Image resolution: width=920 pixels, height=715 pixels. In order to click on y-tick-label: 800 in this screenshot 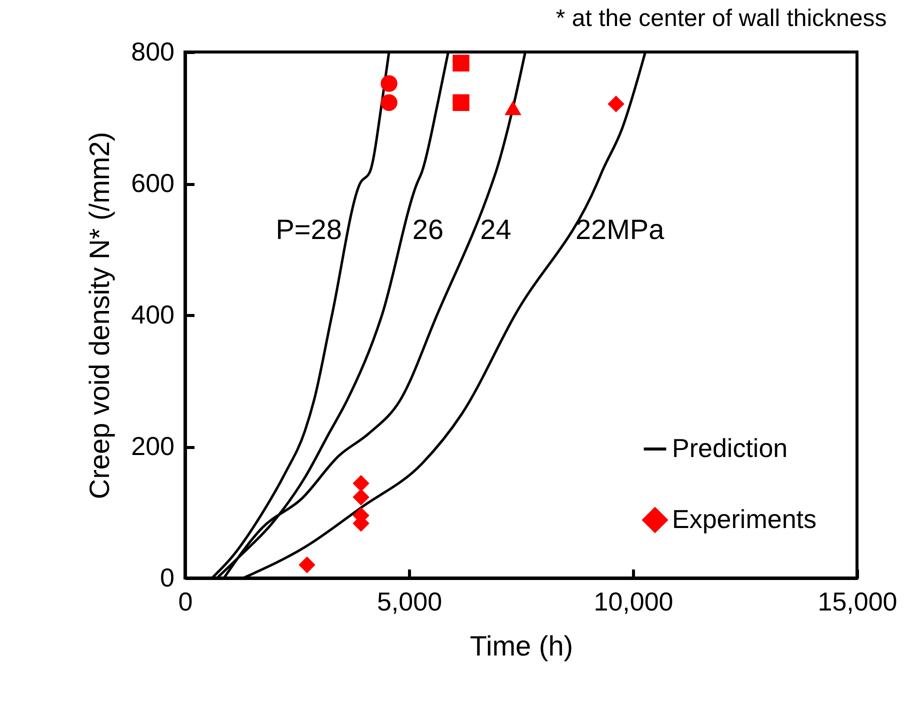, I will do `click(152, 51)`.